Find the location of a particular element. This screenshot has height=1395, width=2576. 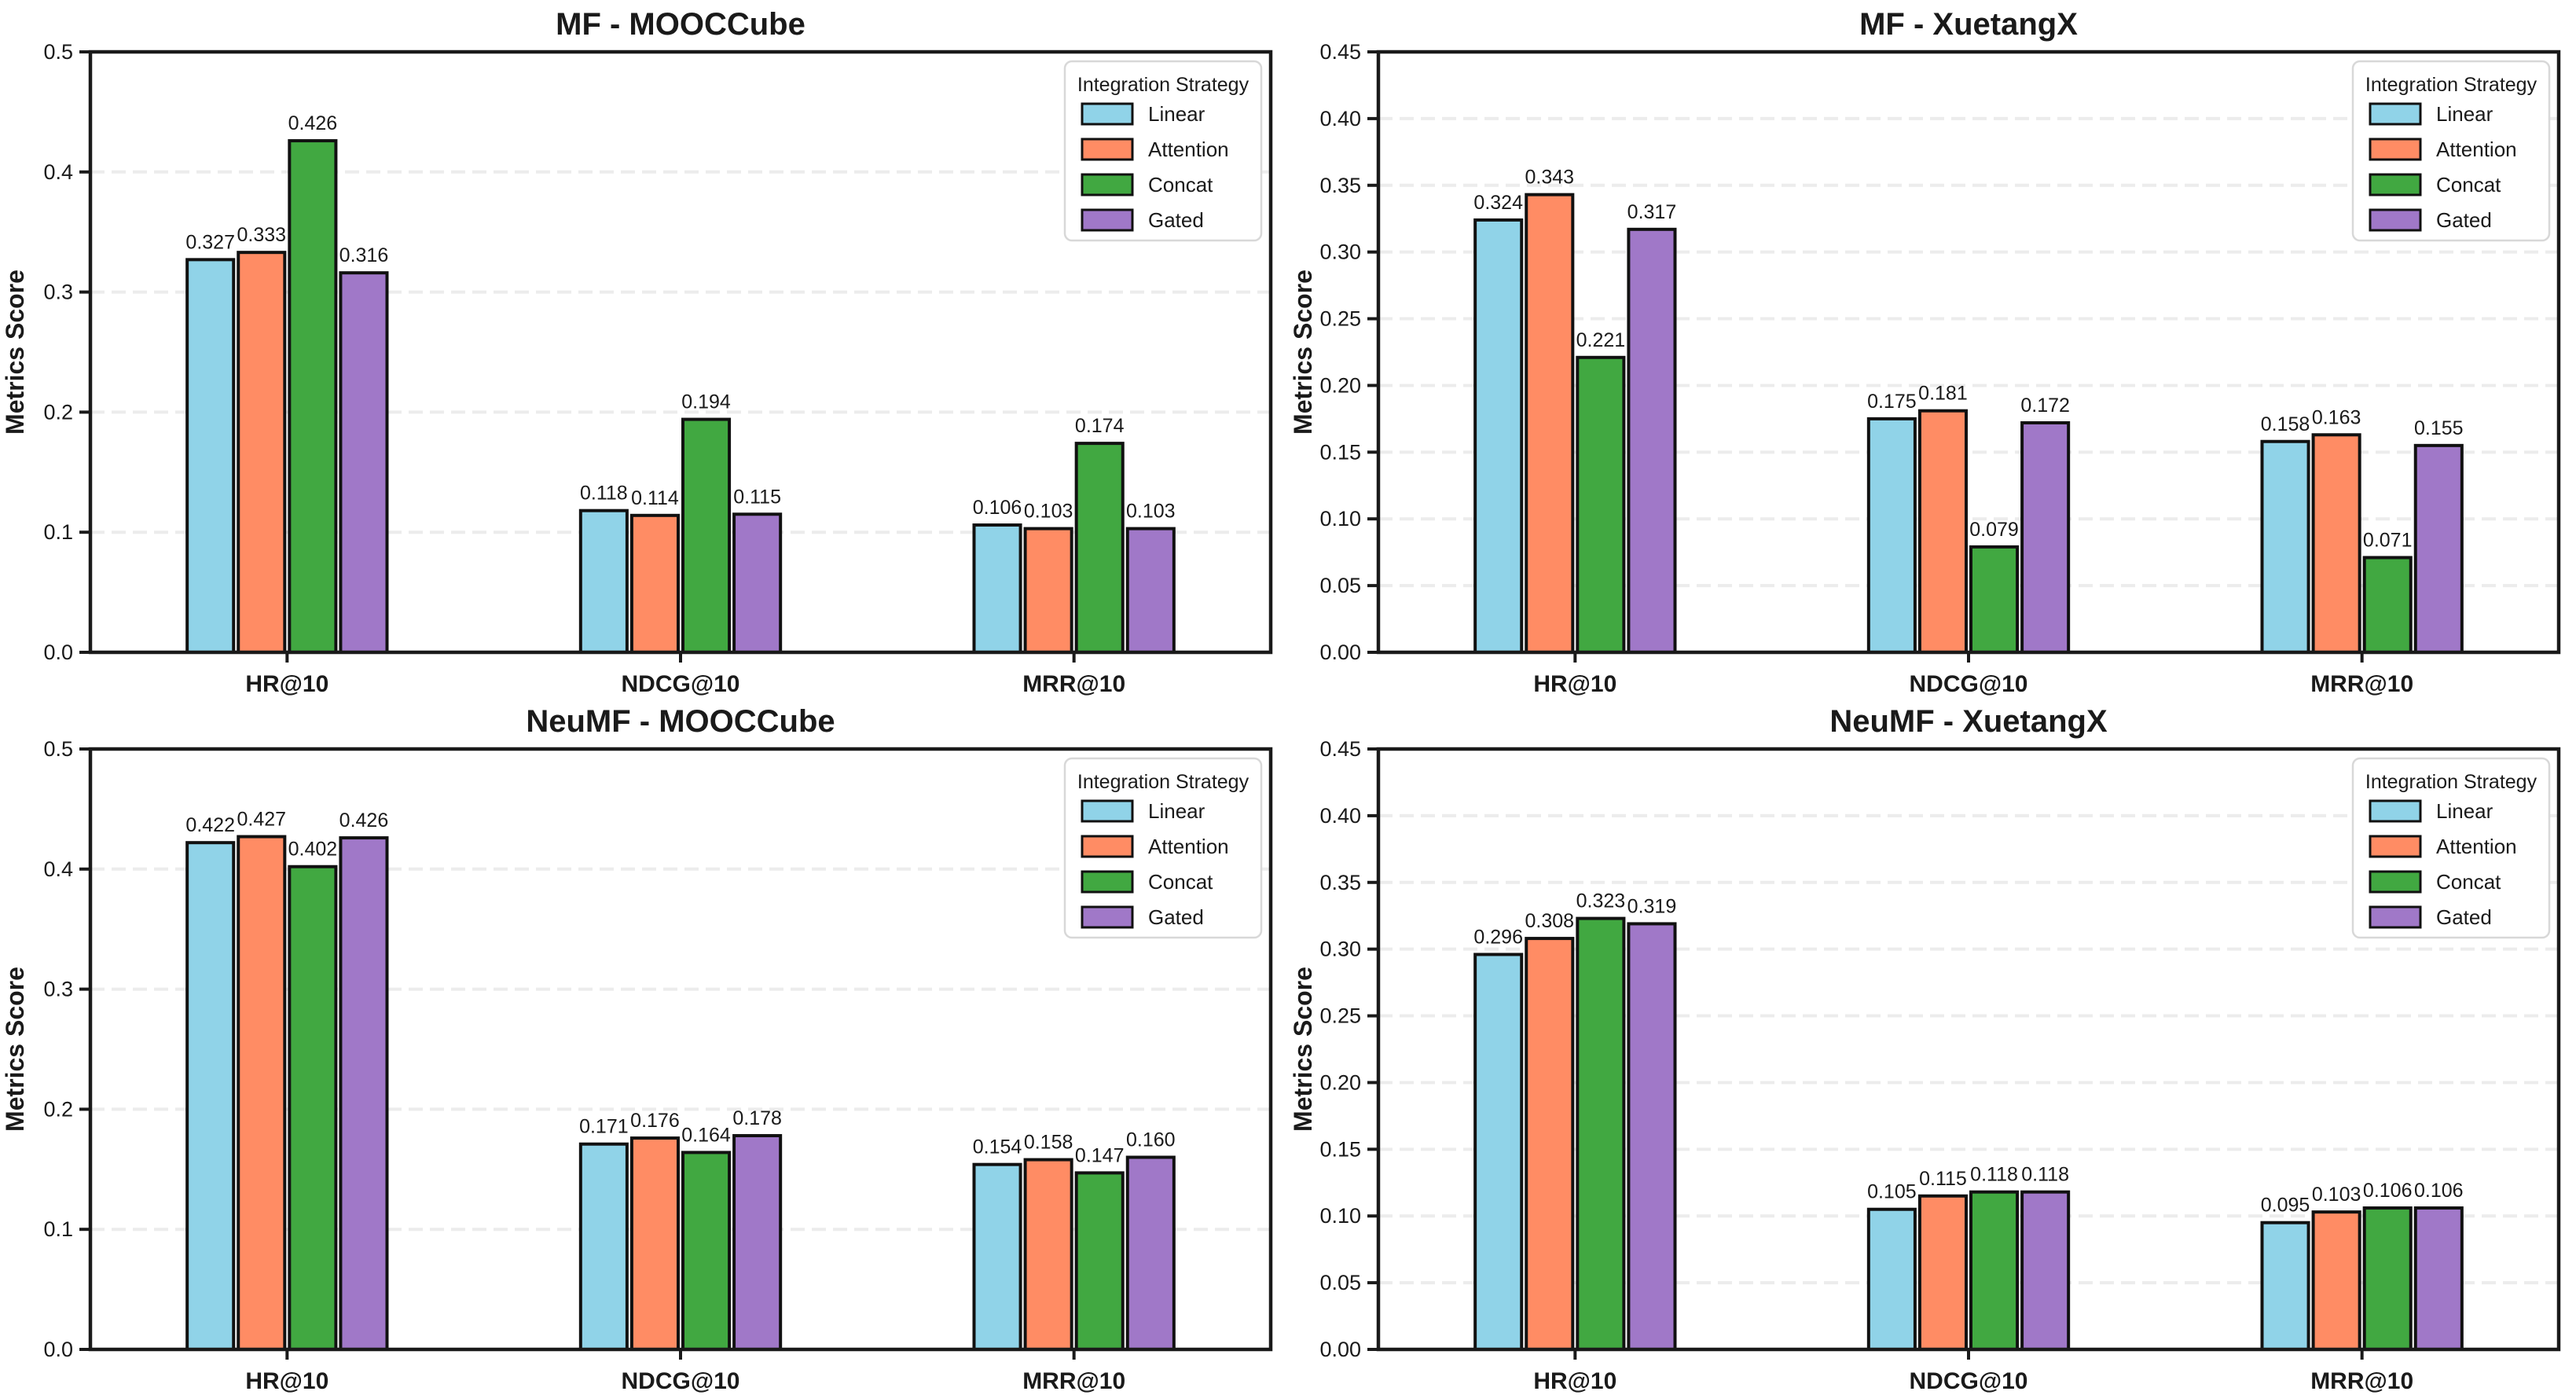

bar-value-label: 0.095 is located at coordinates (2285, 1206).